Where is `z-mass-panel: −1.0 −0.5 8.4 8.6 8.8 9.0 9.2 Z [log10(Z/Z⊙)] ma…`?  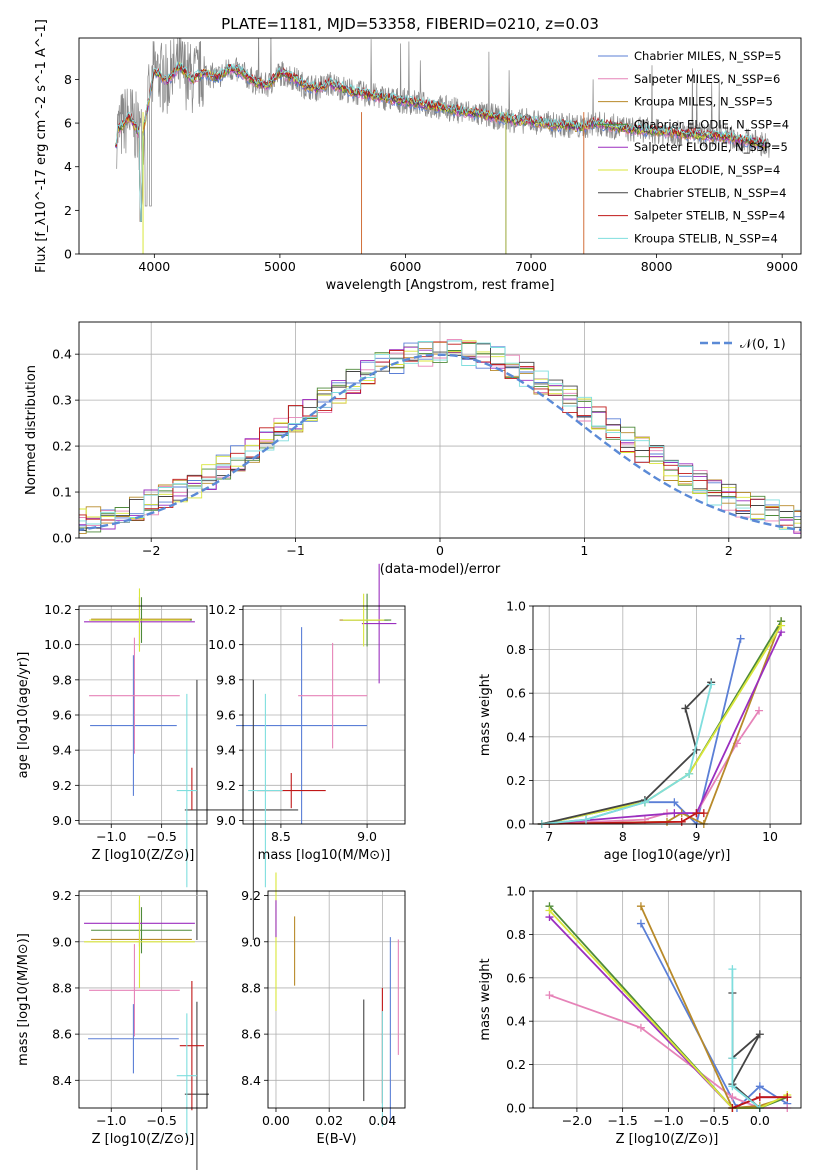 z-mass-panel: −1.0 −0.5 8.4 8.6 8.8 9.0 9.2 Z [log10(Z/Z⊙)] ma… is located at coordinates (113, 1029).